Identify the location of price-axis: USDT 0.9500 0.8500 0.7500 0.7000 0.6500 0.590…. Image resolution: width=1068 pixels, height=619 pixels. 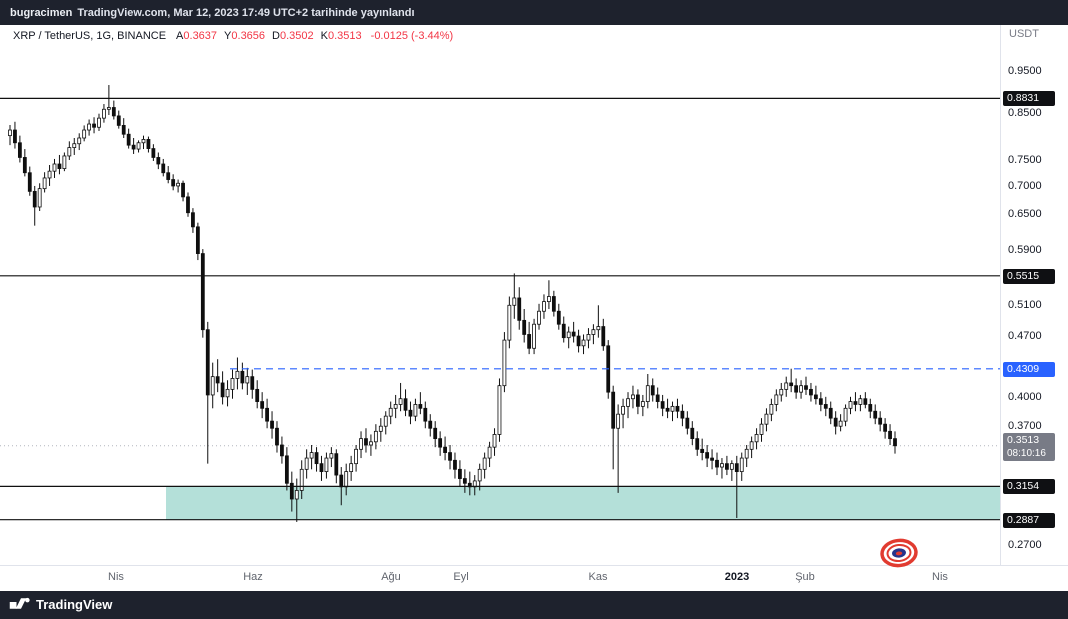
(1034, 295).